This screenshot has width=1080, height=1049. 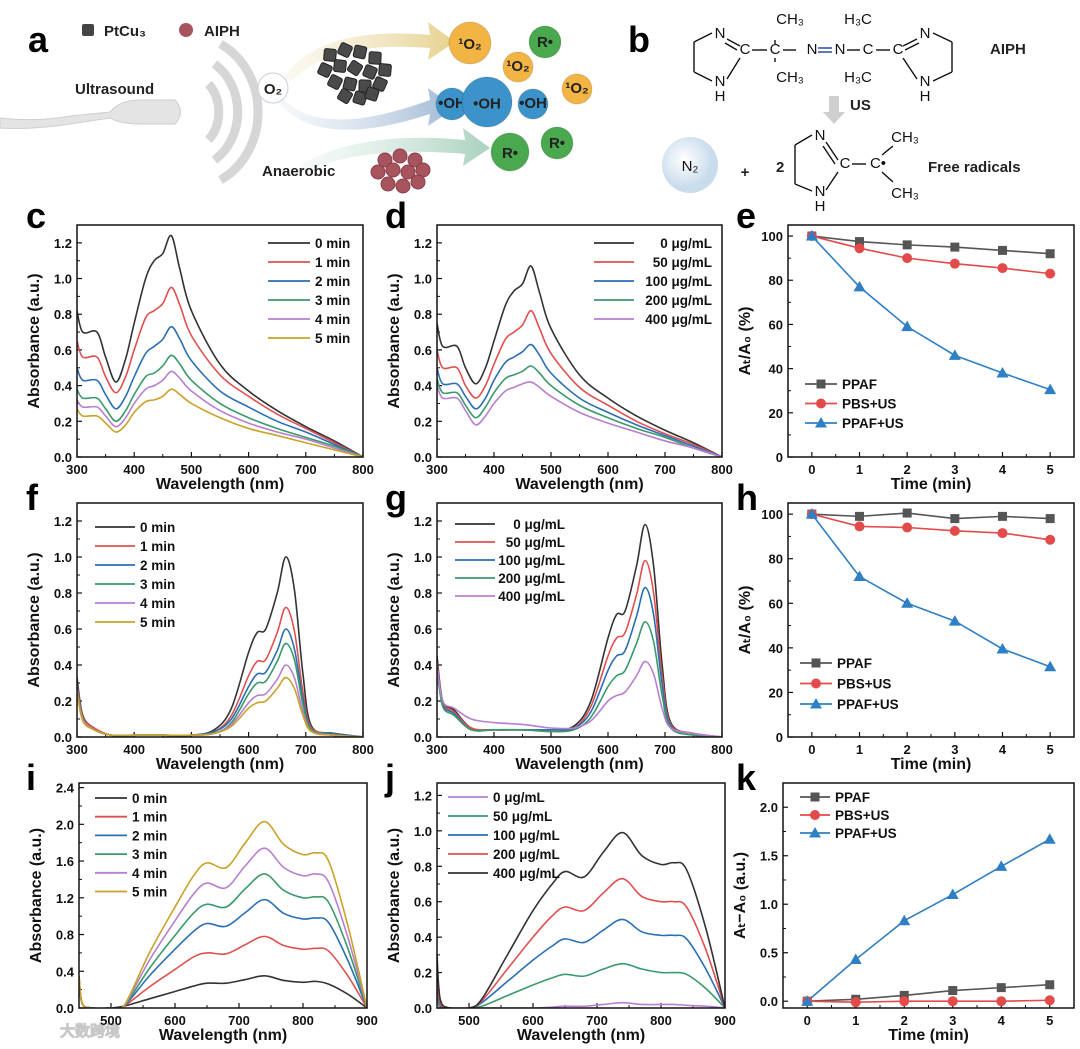 I want to click on y-tick-label: 1.5, so click(x=769, y=856).